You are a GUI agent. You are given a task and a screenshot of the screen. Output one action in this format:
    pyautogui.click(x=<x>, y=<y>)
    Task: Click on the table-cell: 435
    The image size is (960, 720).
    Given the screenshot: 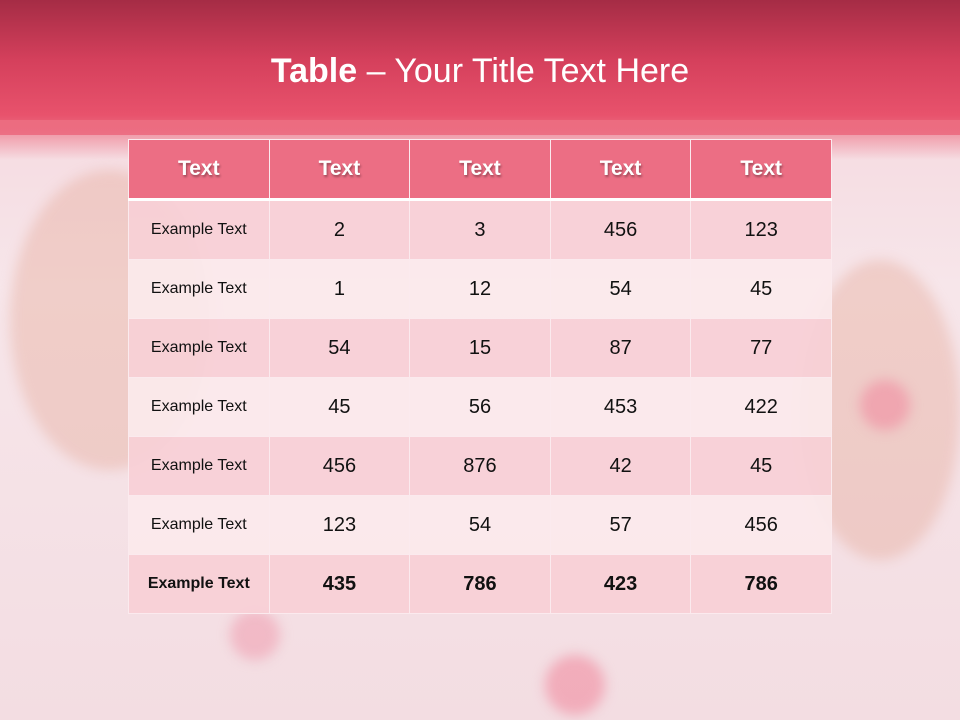 What is the action you would take?
    pyautogui.click(x=339, y=584)
    